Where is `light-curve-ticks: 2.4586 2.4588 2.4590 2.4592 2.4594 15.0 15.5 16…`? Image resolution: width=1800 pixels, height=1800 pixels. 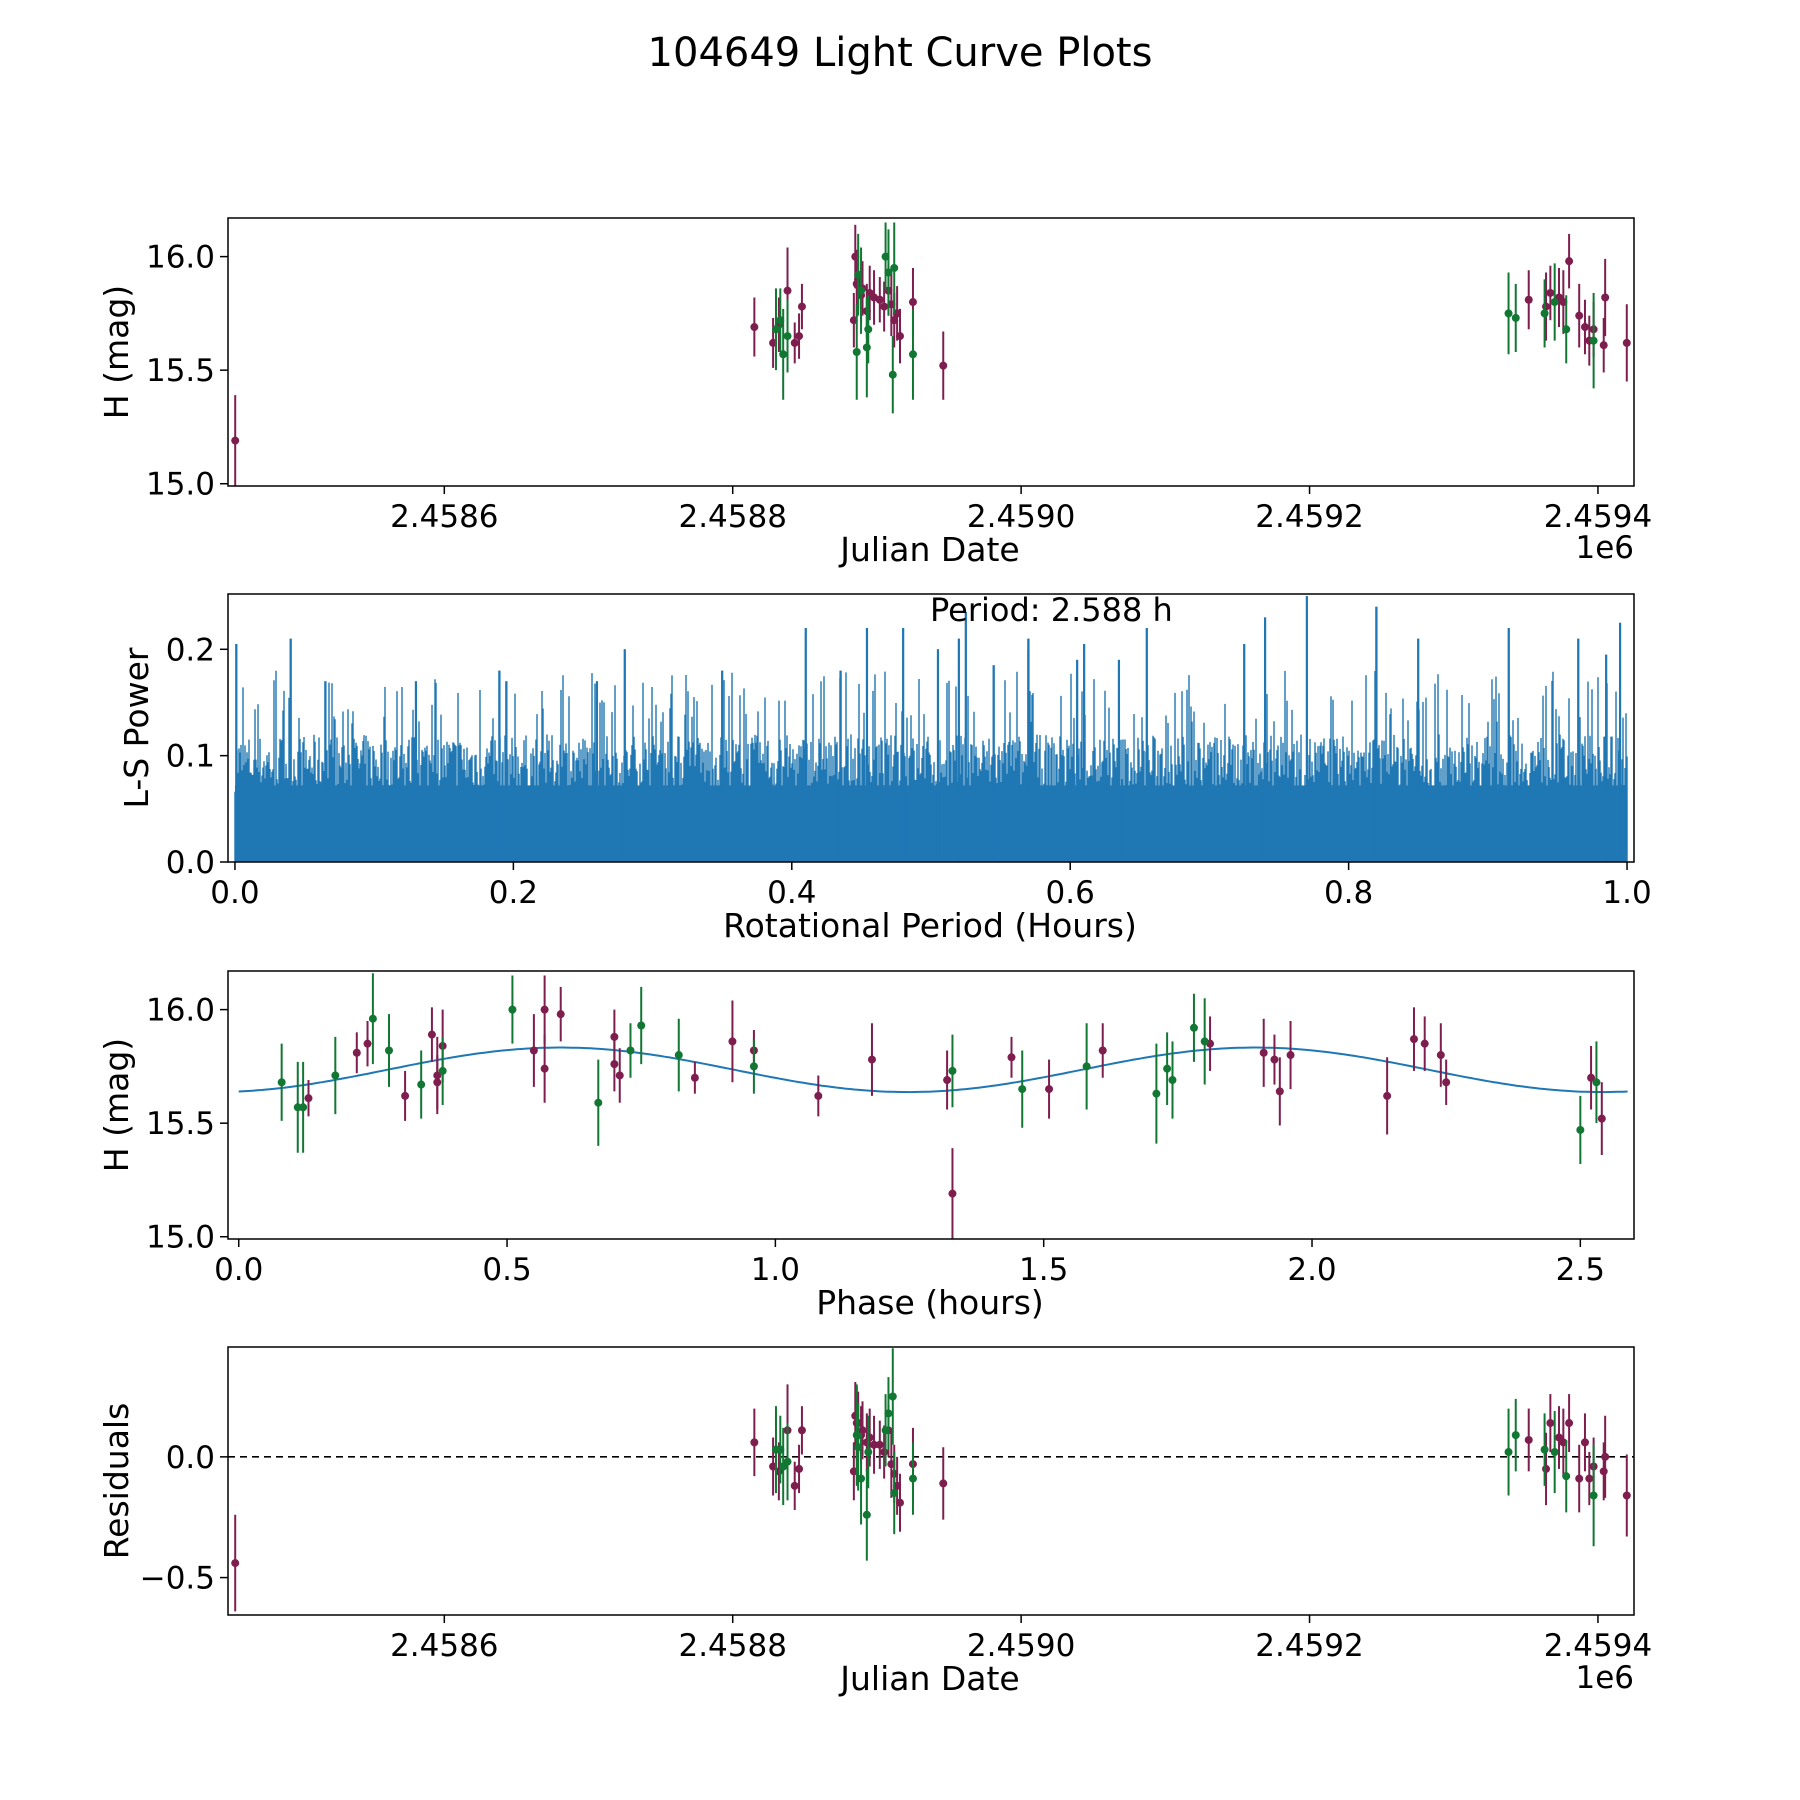
light-curve-ticks: 2.4586 2.4588 2.4590 2.4592 2.4594 15.0 15.5 16… is located at coordinates (899, 387).